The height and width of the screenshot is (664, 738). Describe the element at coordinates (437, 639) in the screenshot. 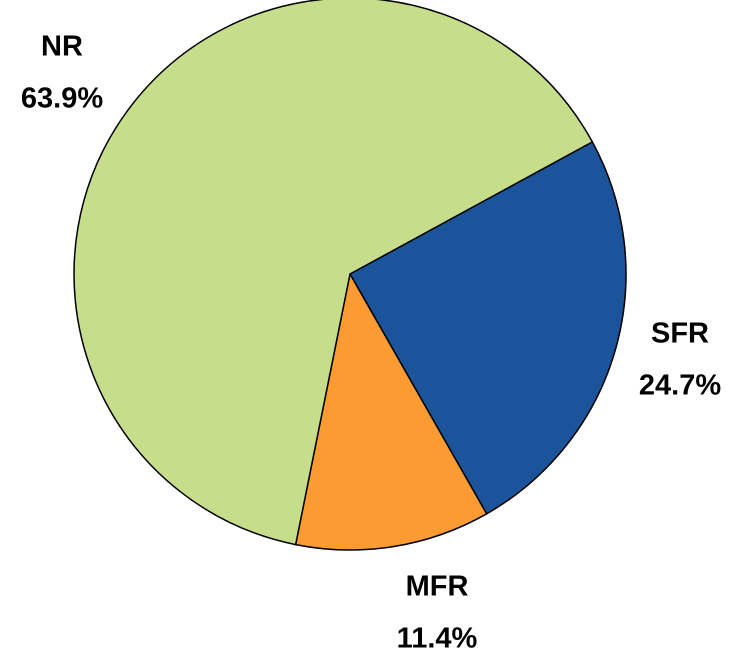

I see `slice-value-label: 11.4%` at that location.